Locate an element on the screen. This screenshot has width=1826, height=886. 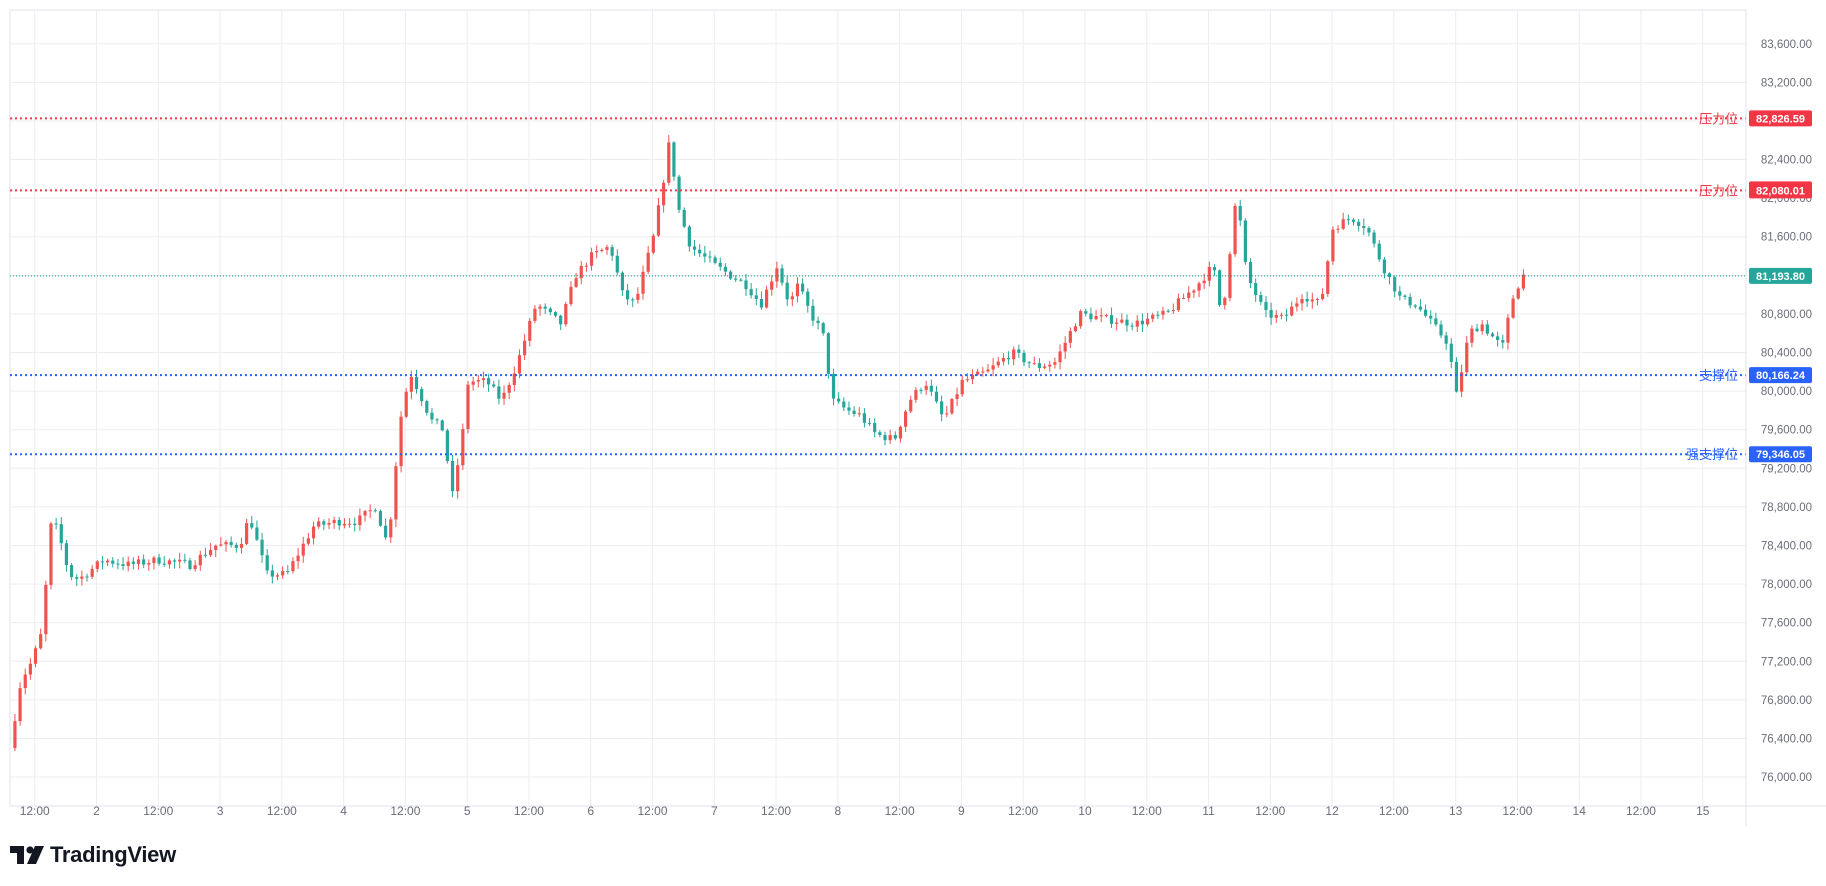
time-tick-label: 3 is located at coordinates (220, 811).